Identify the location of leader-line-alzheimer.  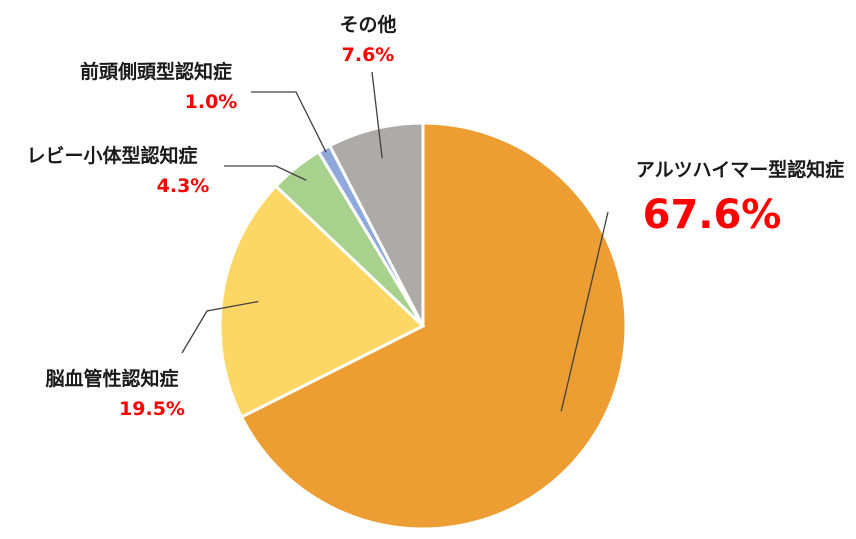
(584, 311).